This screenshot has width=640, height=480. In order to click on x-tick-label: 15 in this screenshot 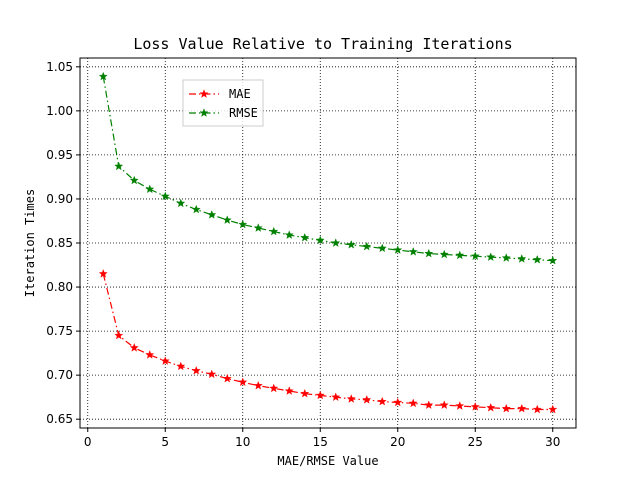, I will do `click(320, 442)`.